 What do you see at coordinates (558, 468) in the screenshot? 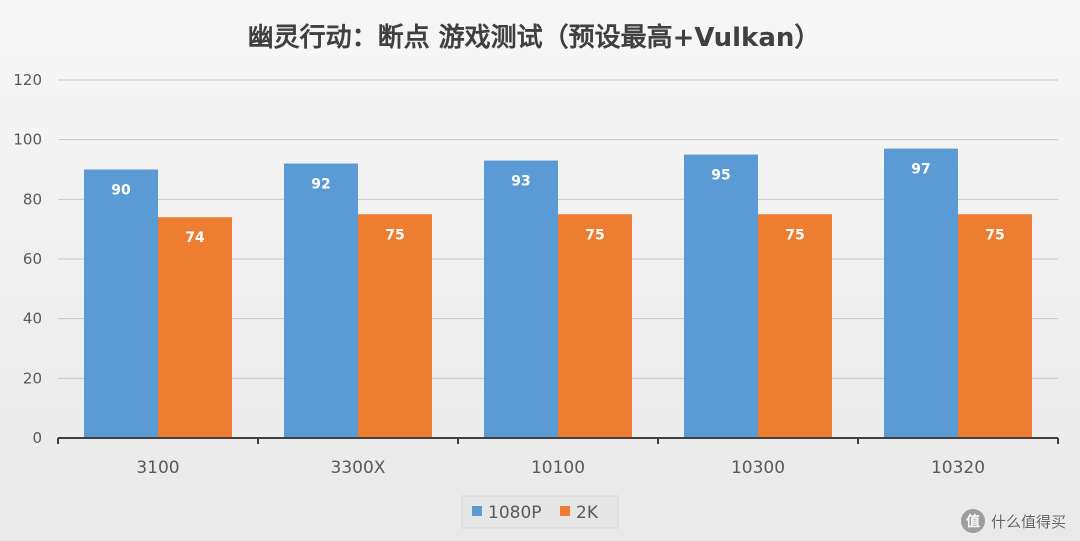
I see `x-tick-label: 10100` at bounding box center [558, 468].